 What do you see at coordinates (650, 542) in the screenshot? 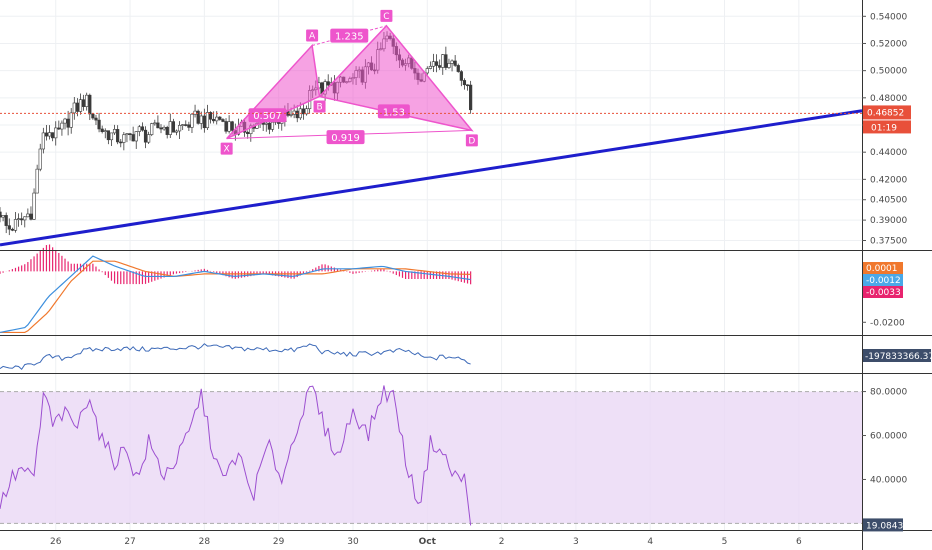
I see `x-tick-label: 4` at bounding box center [650, 542].